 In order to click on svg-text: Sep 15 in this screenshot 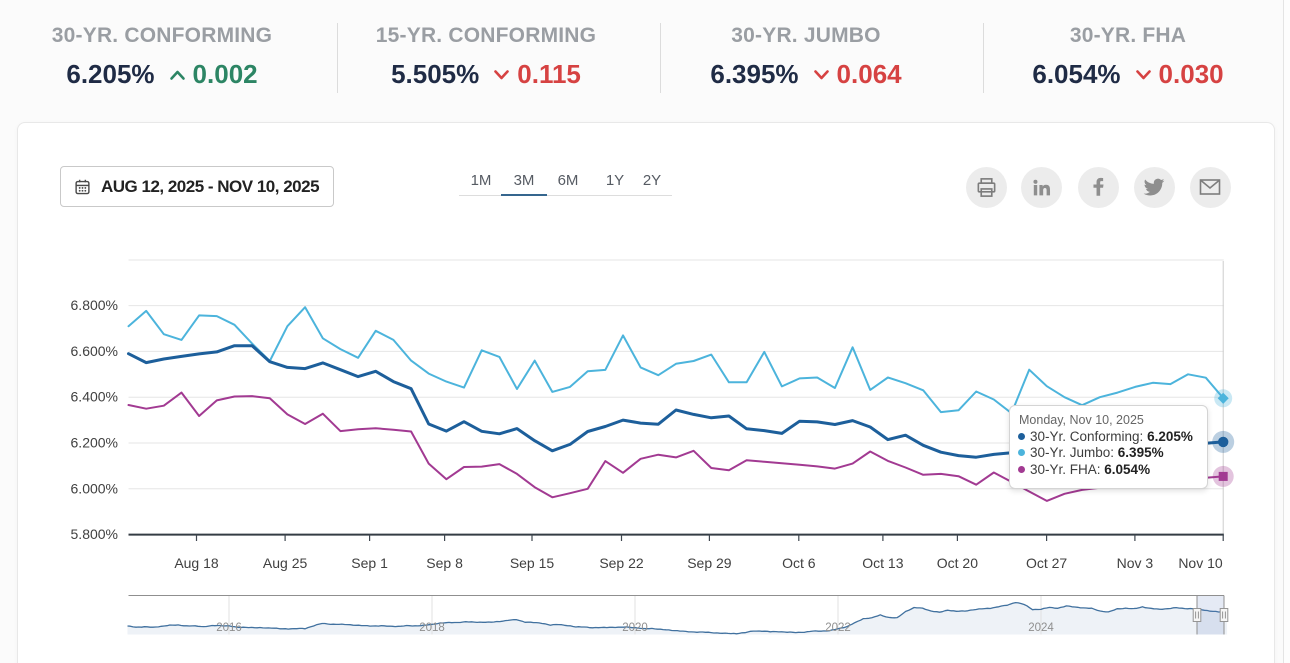, I will do `click(532, 563)`.